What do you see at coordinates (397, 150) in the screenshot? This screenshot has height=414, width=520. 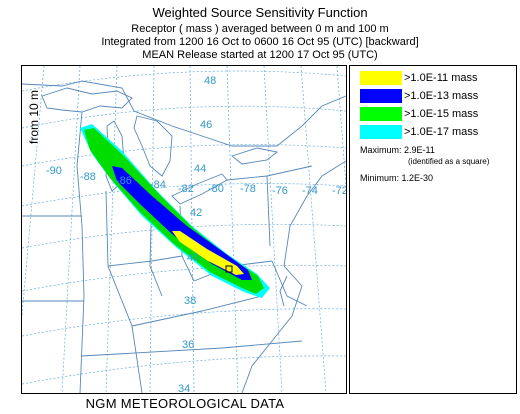 I see `maximum-value: Maximum: 2.9E-11` at bounding box center [397, 150].